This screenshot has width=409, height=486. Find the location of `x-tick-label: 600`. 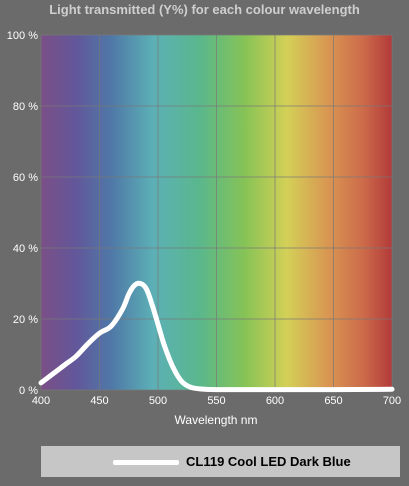

x-tick-label: 600 is located at coordinates (275, 401).